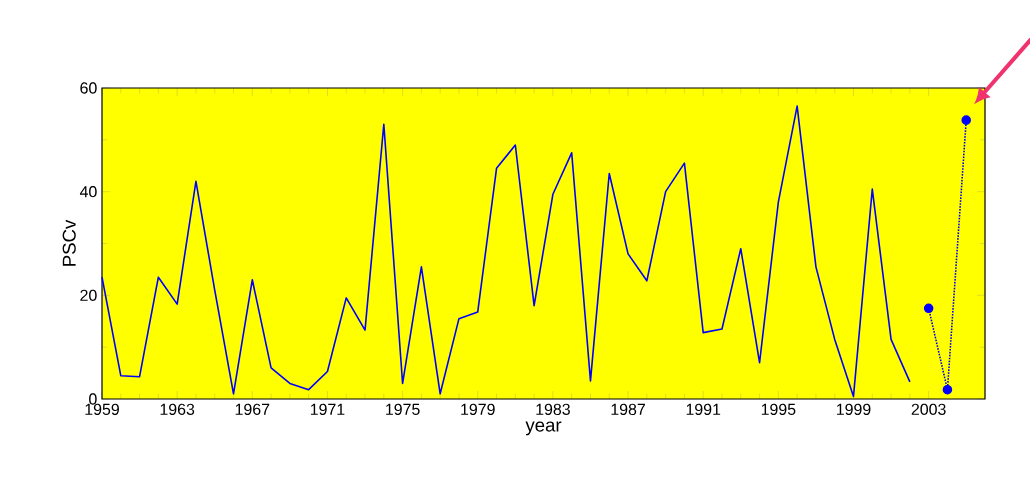 The image size is (1030, 492). What do you see at coordinates (177, 409) in the screenshot?
I see `x-tick-label: 1963` at bounding box center [177, 409].